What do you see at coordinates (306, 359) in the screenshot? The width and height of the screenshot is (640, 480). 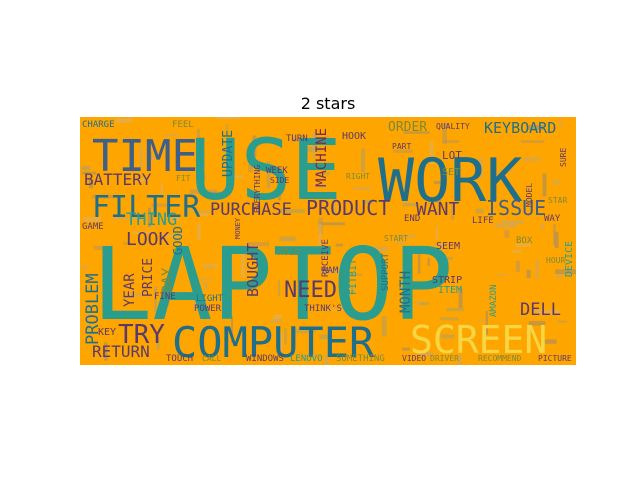 I see `cloud-word: LENOVO` at bounding box center [306, 359].